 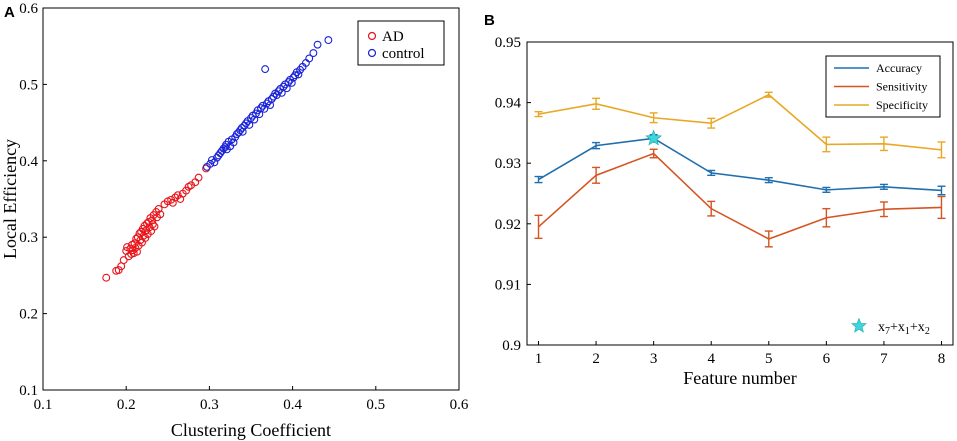 What do you see at coordinates (827, 359) in the screenshot?
I see `performance-x-tick-label: 6` at bounding box center [827, 359].